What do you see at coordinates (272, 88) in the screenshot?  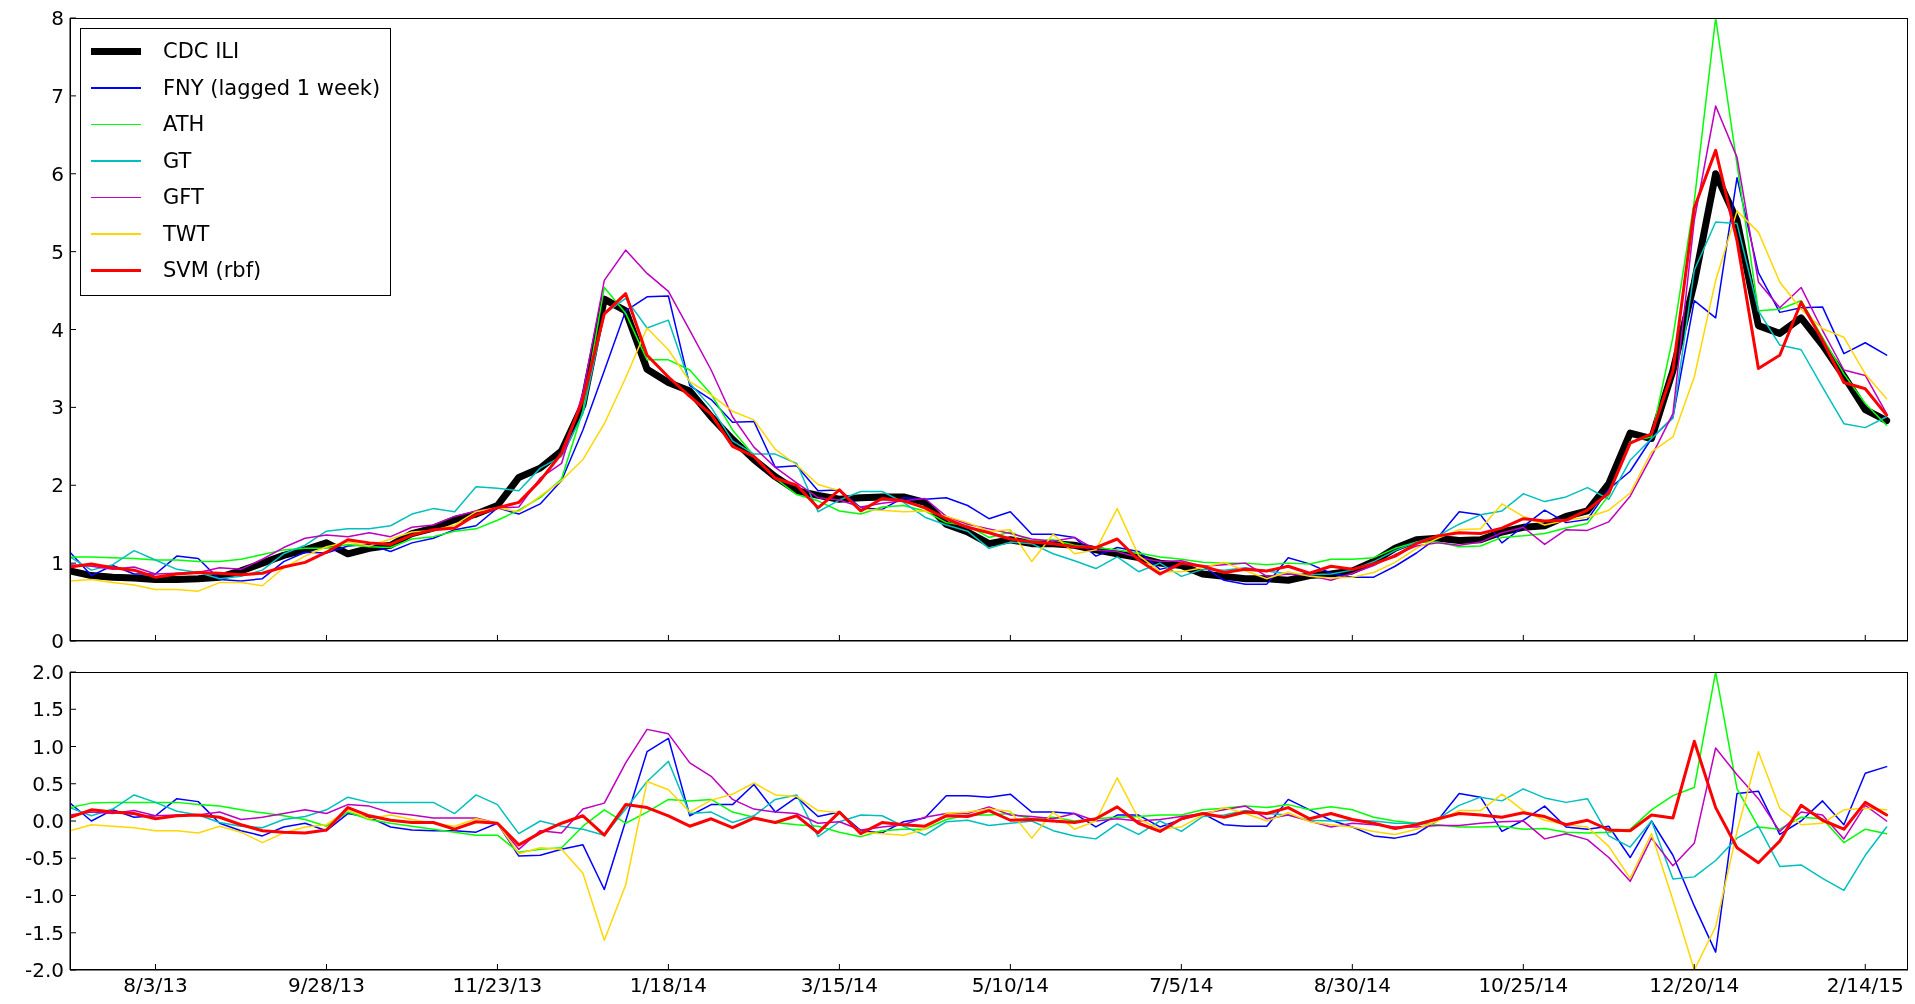 I see `legend-label: FNY (lagged 1 week)` at bounding box center [272, 88].